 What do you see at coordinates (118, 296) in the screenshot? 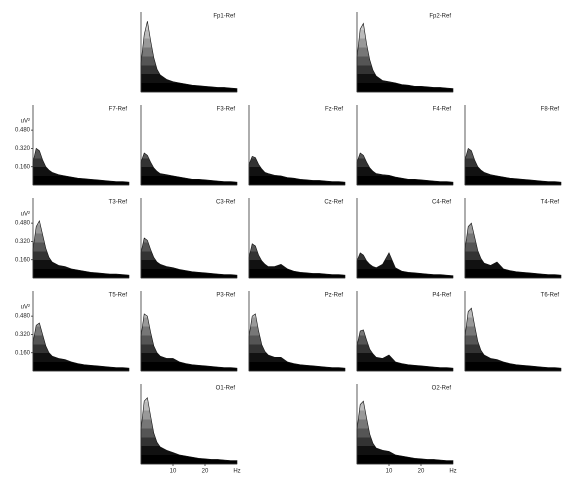
I see `panel-title: T5-Ref` at bounding box center [118, 296].